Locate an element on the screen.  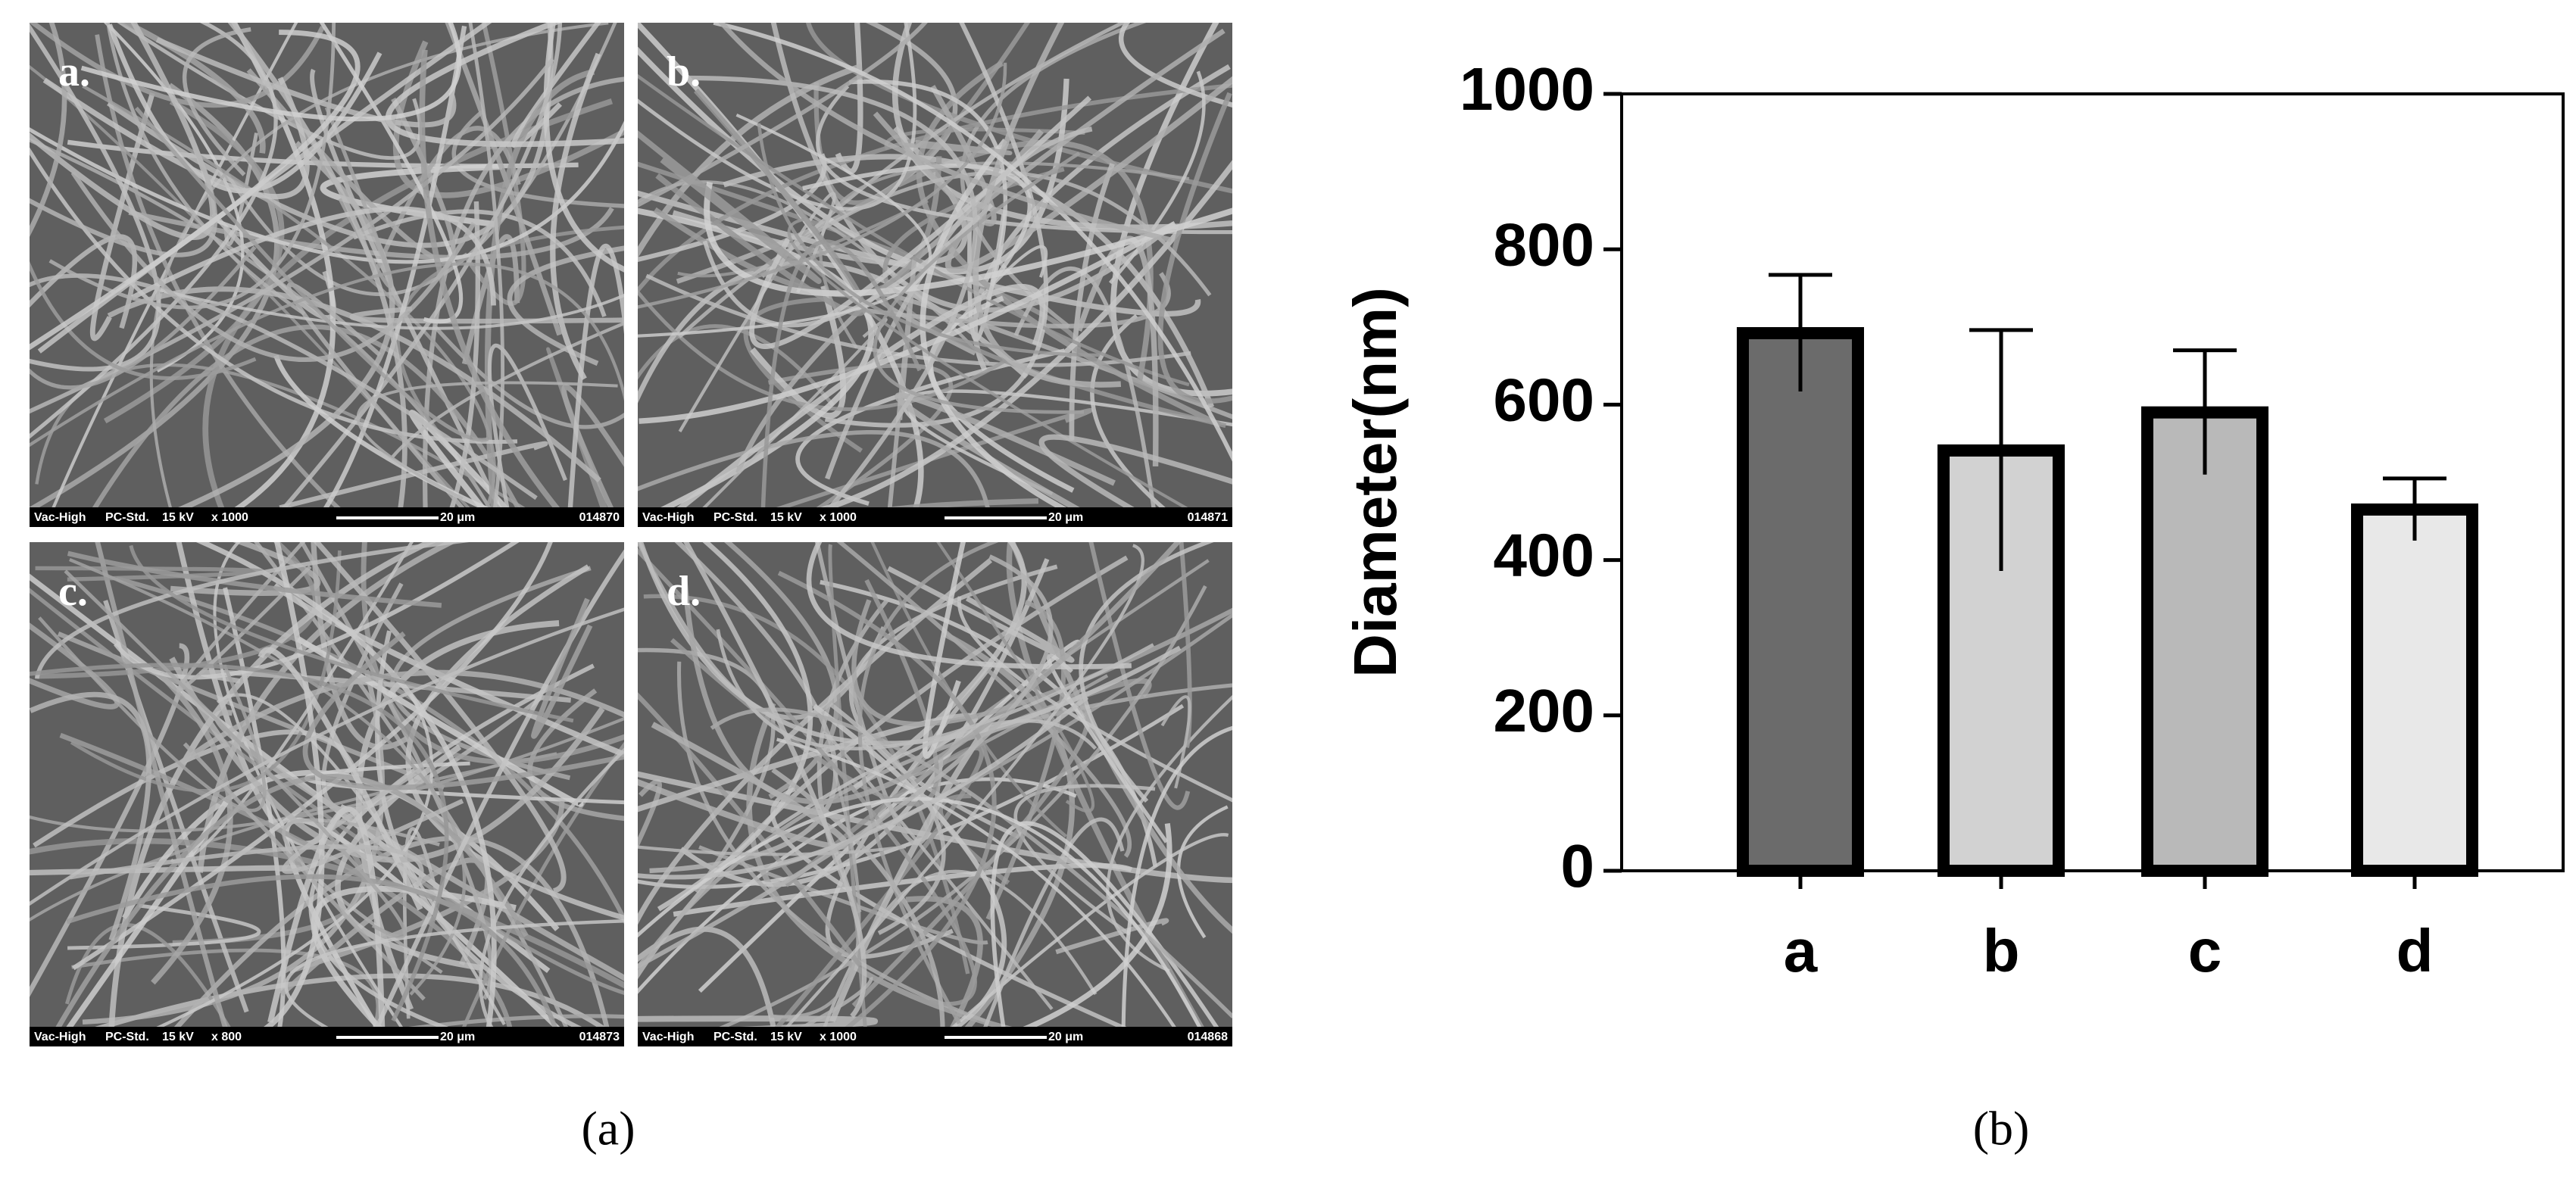
caption: (b) is located at coordinates (2002, 1128).